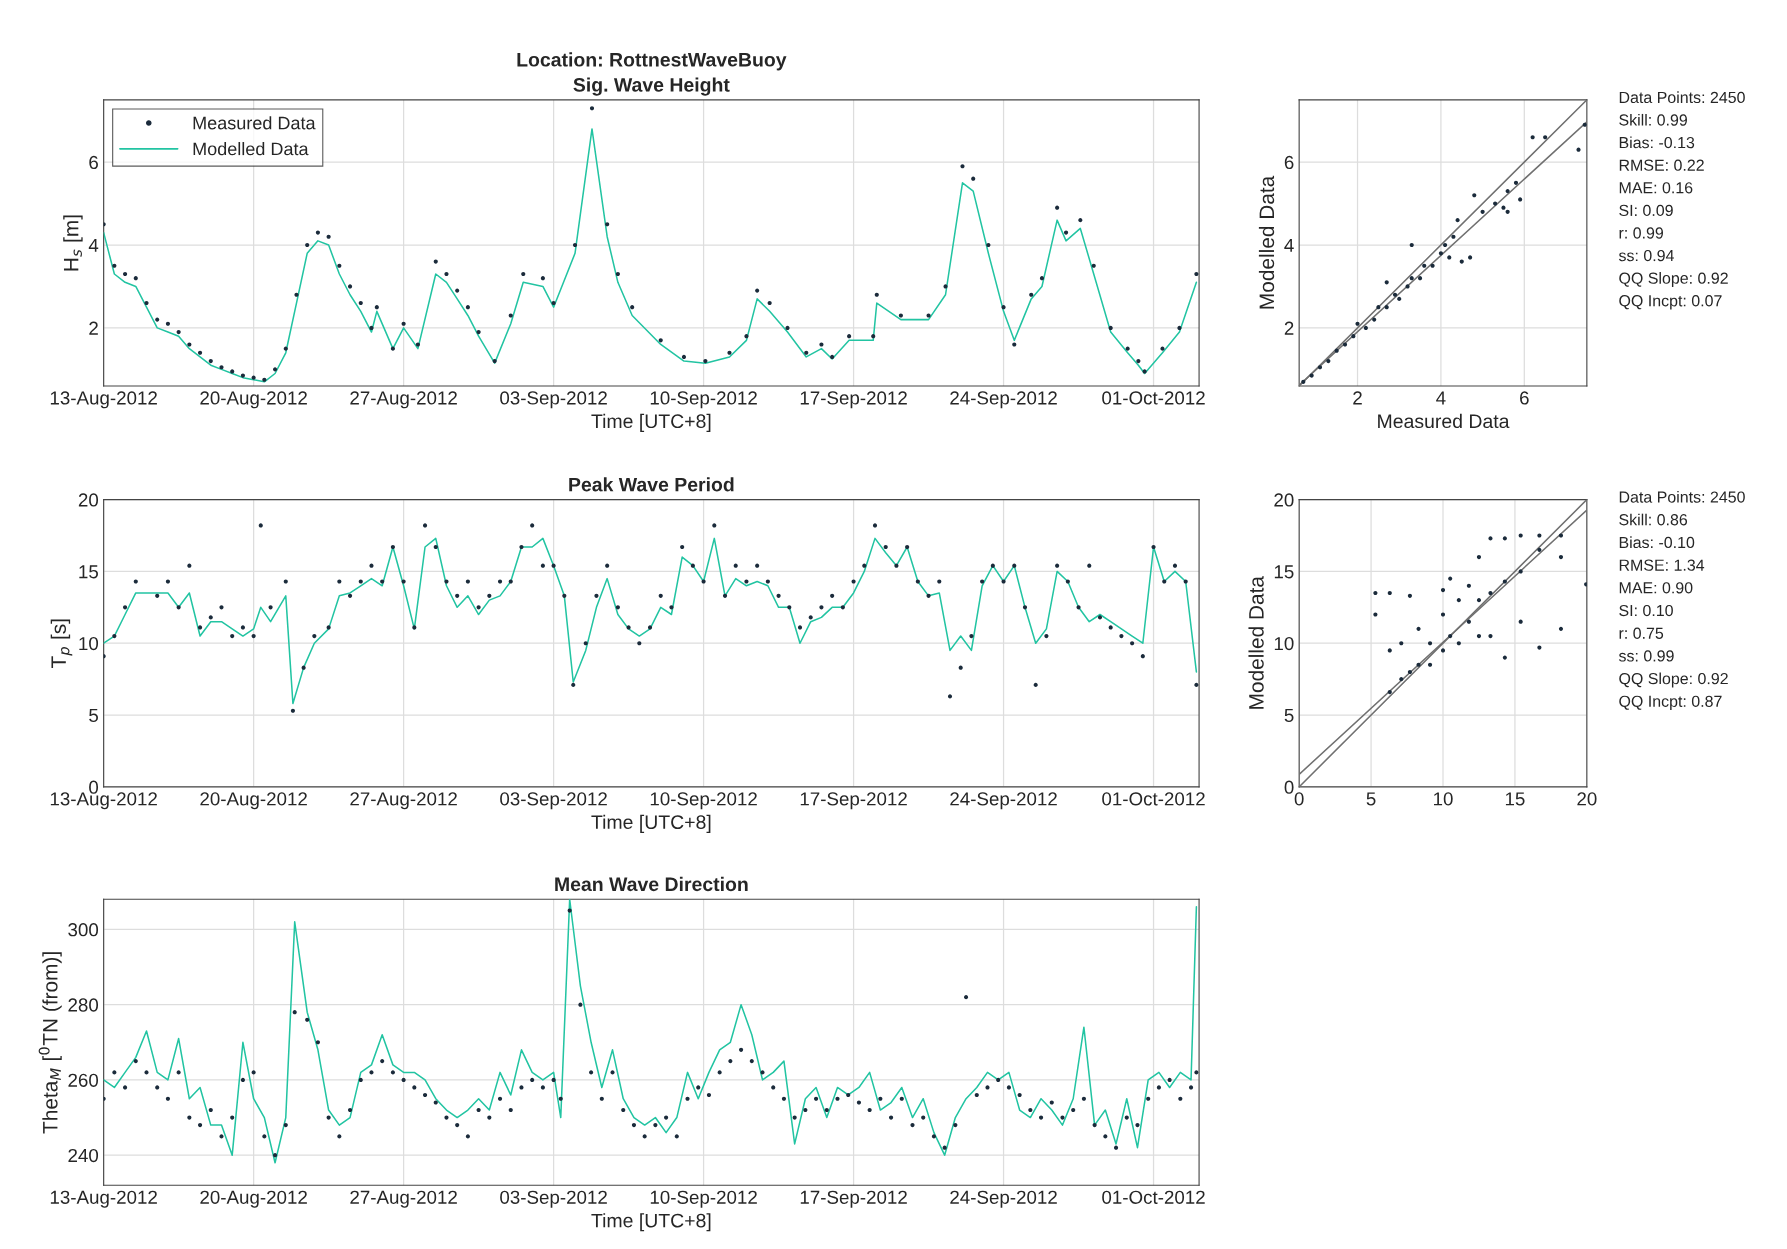  Describe the element at coordinates (1641, 233) in the screenshot. I see `text: r: 0.99` at that location.